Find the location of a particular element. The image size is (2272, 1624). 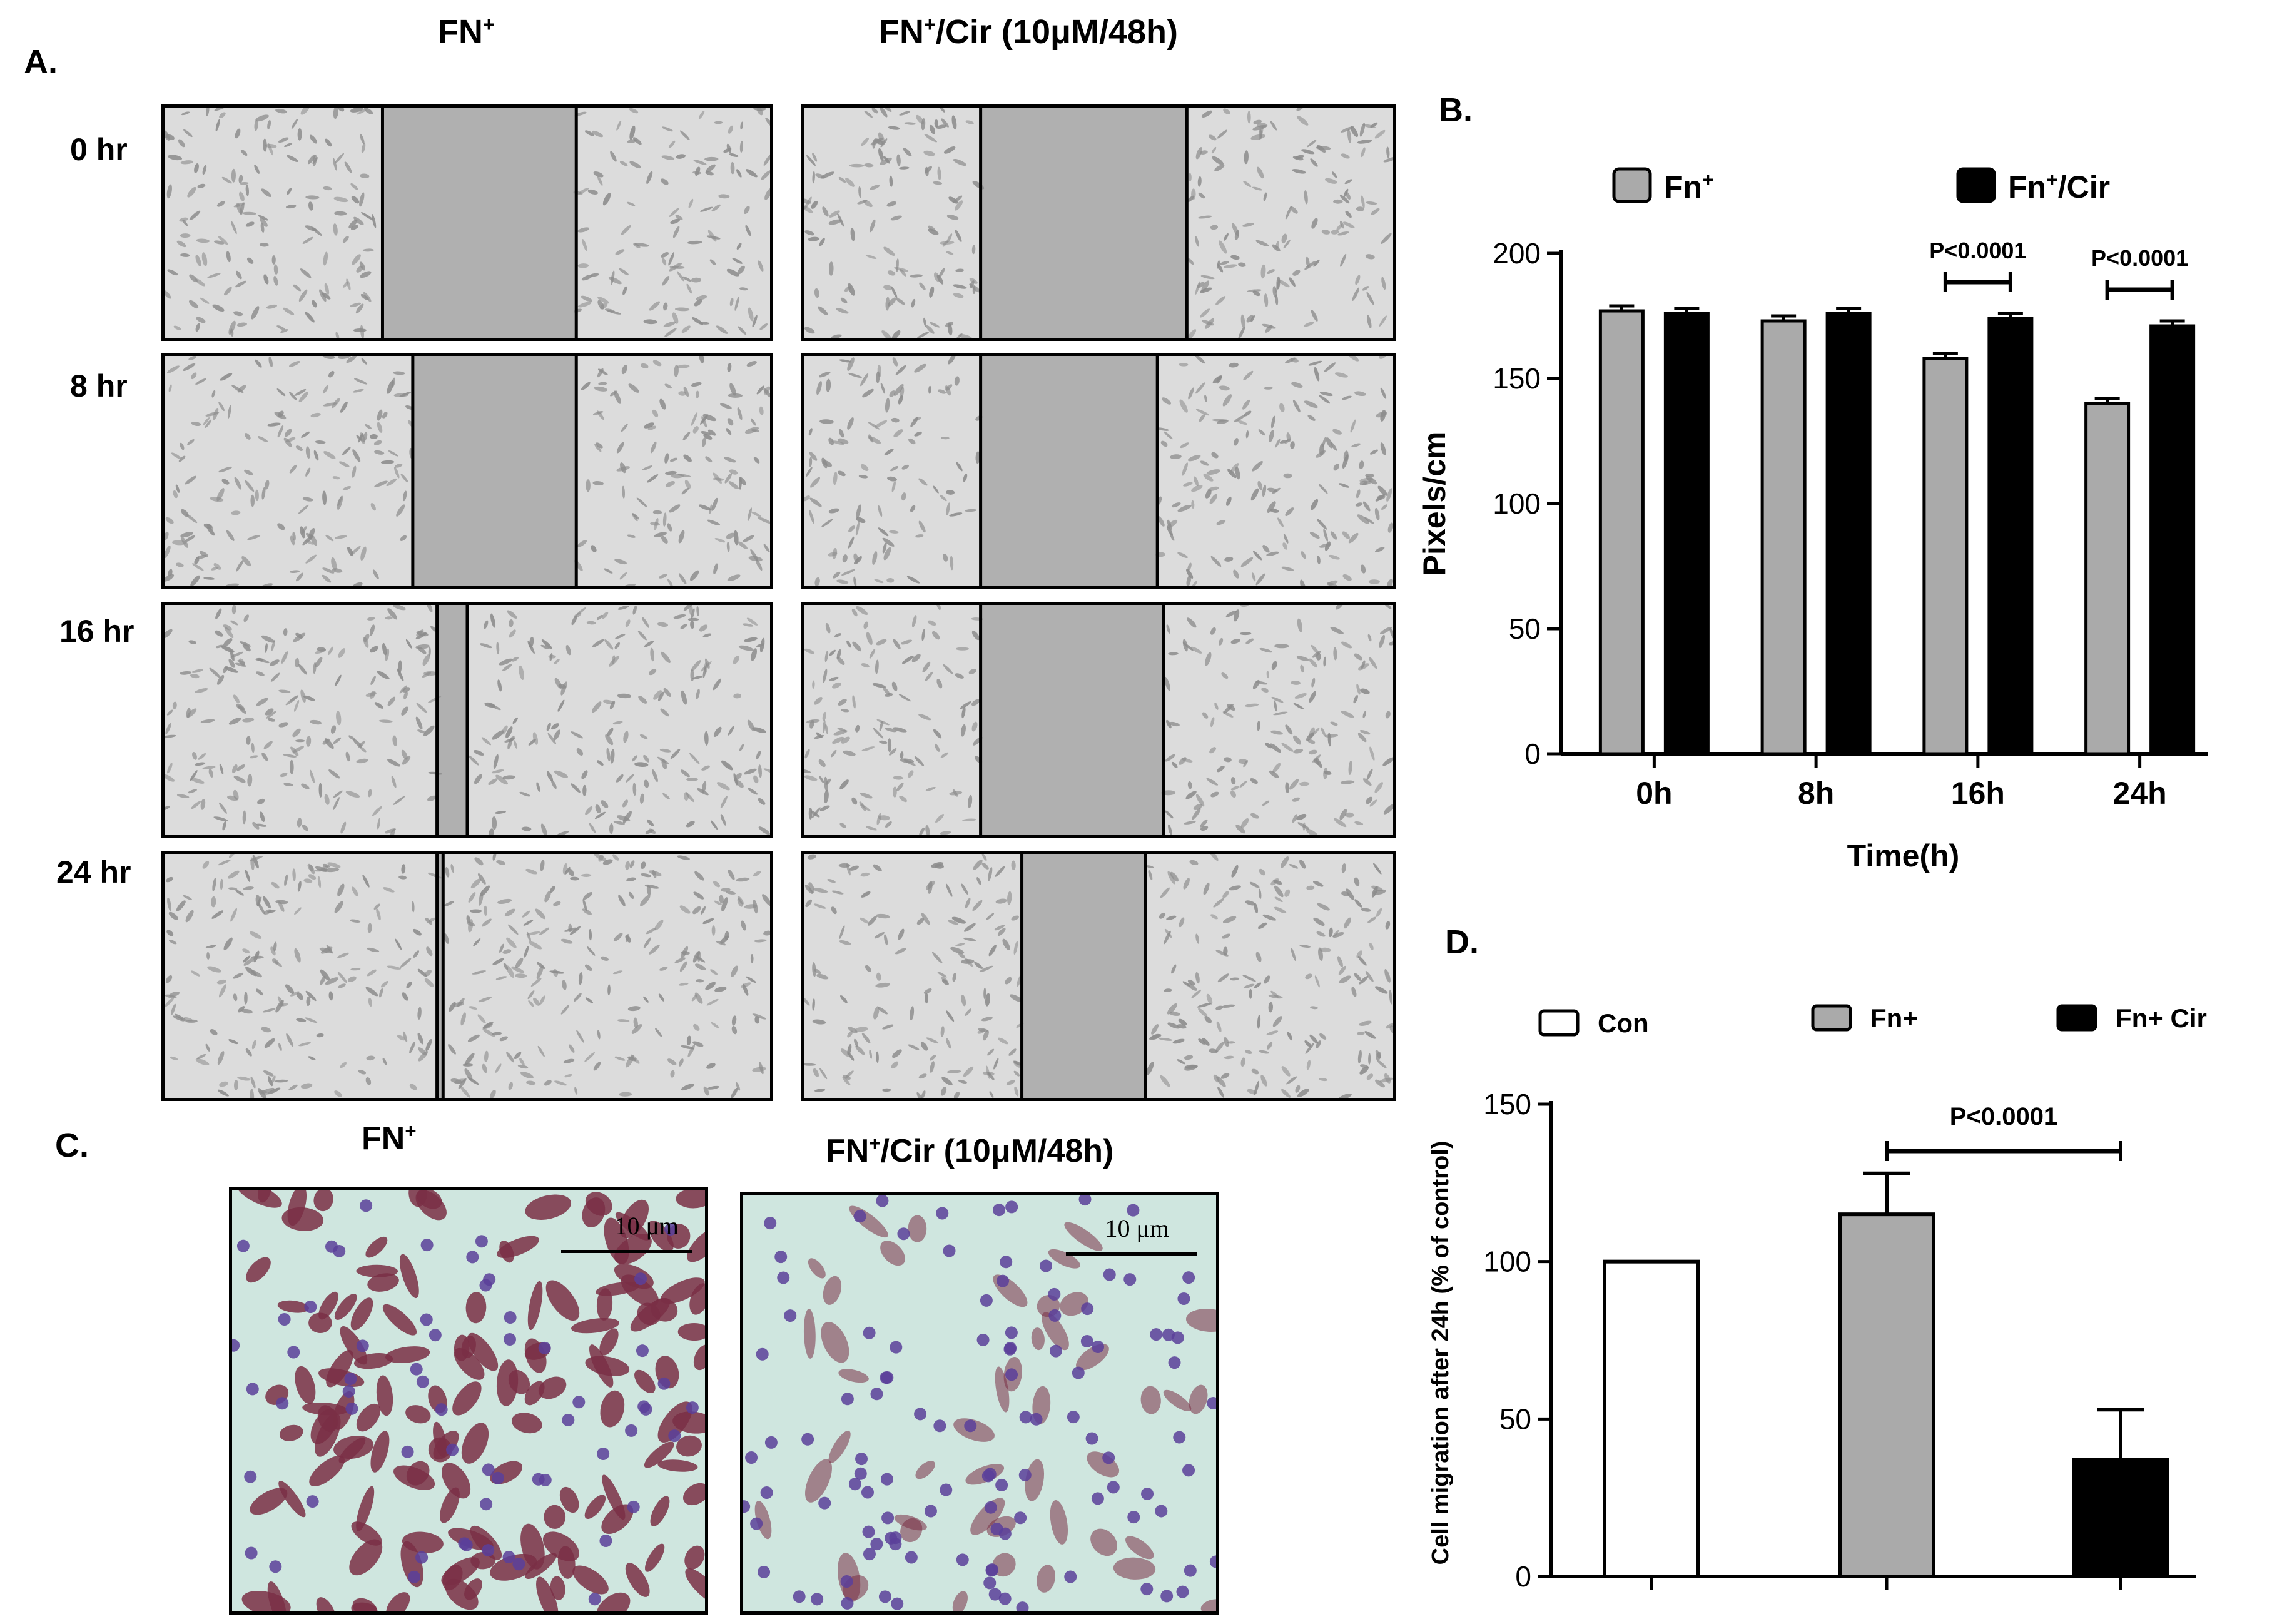

stain-image-fn: 10 μm is located at coordinates (468, 1401).